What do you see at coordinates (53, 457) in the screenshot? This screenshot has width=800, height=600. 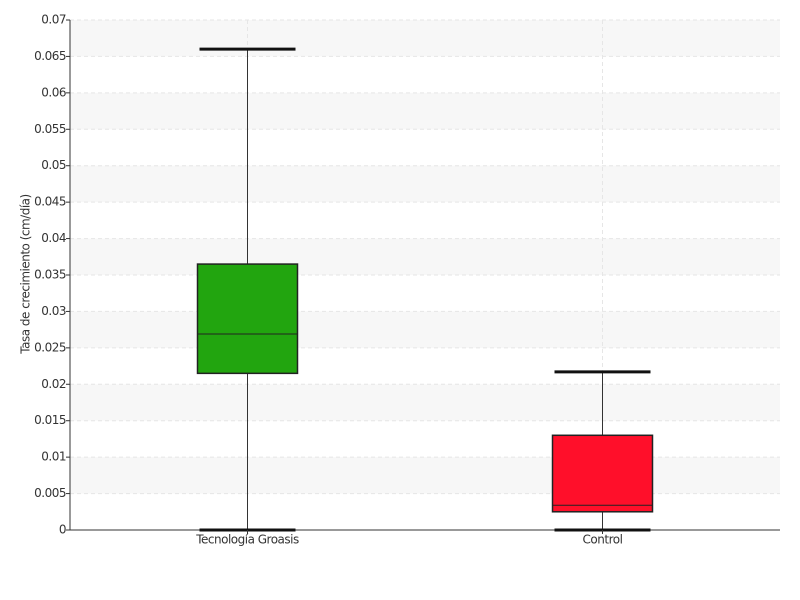 I see `y-tick-label: 0.01` at bounding box center [53, 457].